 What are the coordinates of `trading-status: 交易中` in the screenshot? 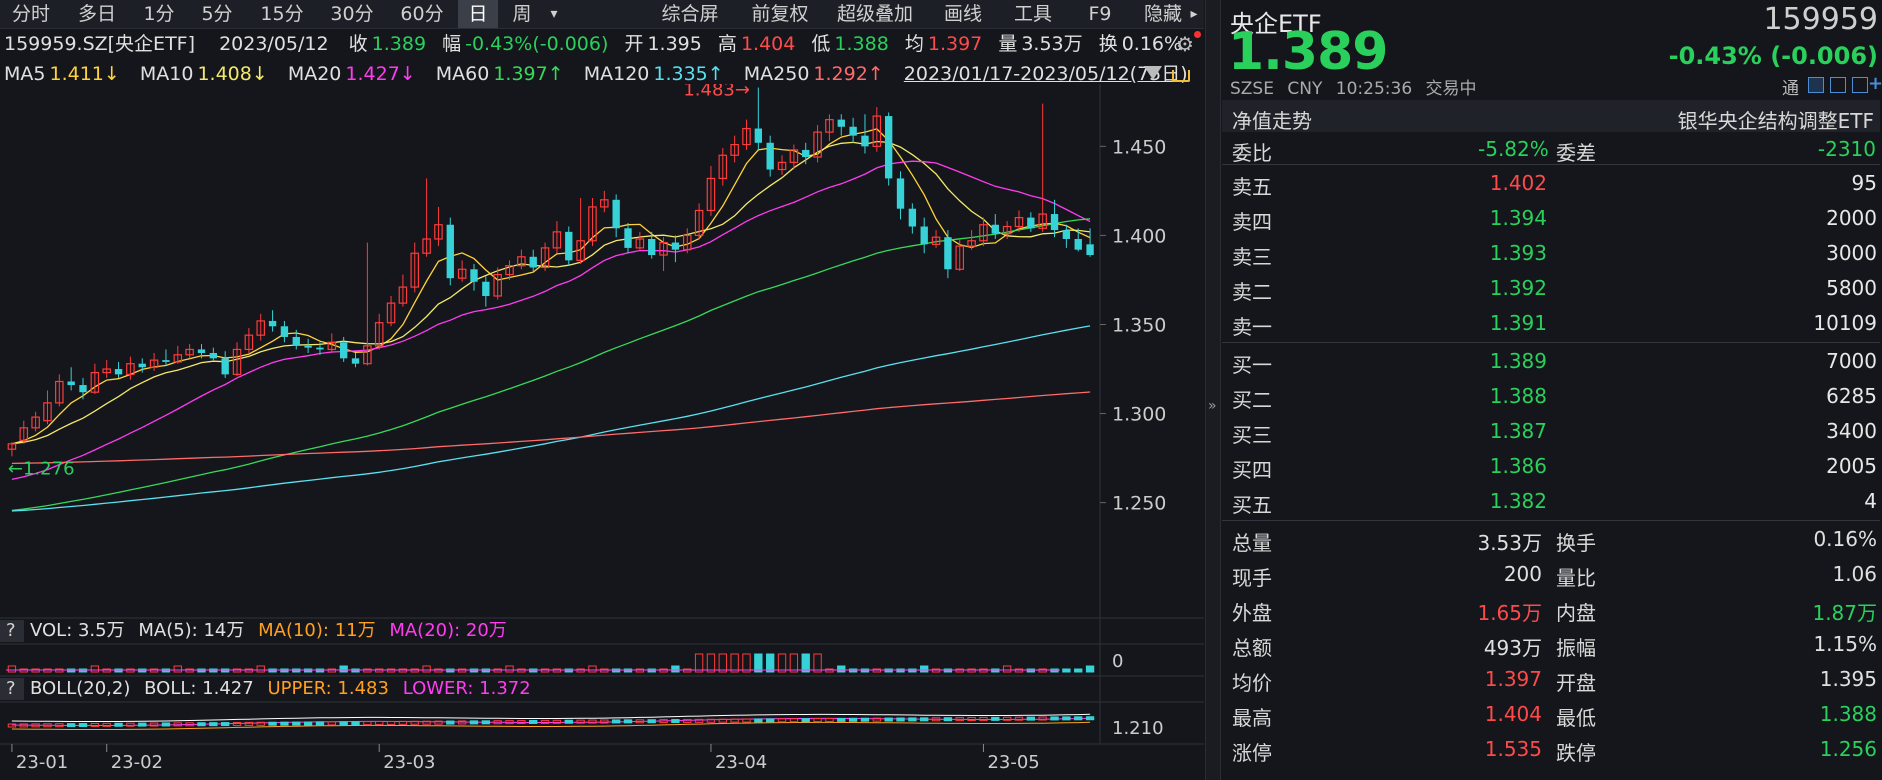 It's located at (1451, 89).